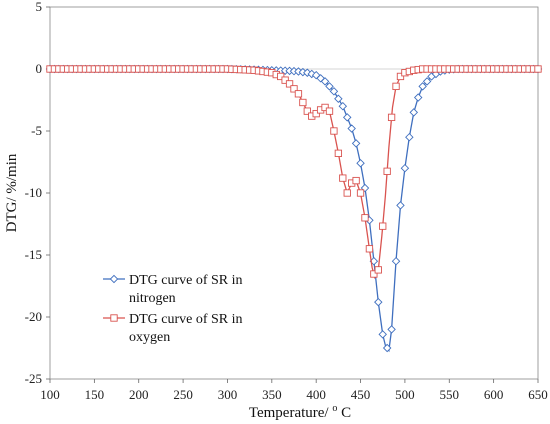 This screenshot has height=424, width=550. What do you see at coordinates (291, 413) in the screenshot?
I see `x-axis-title-main: Temperature/` at bounding box center [291, 413].